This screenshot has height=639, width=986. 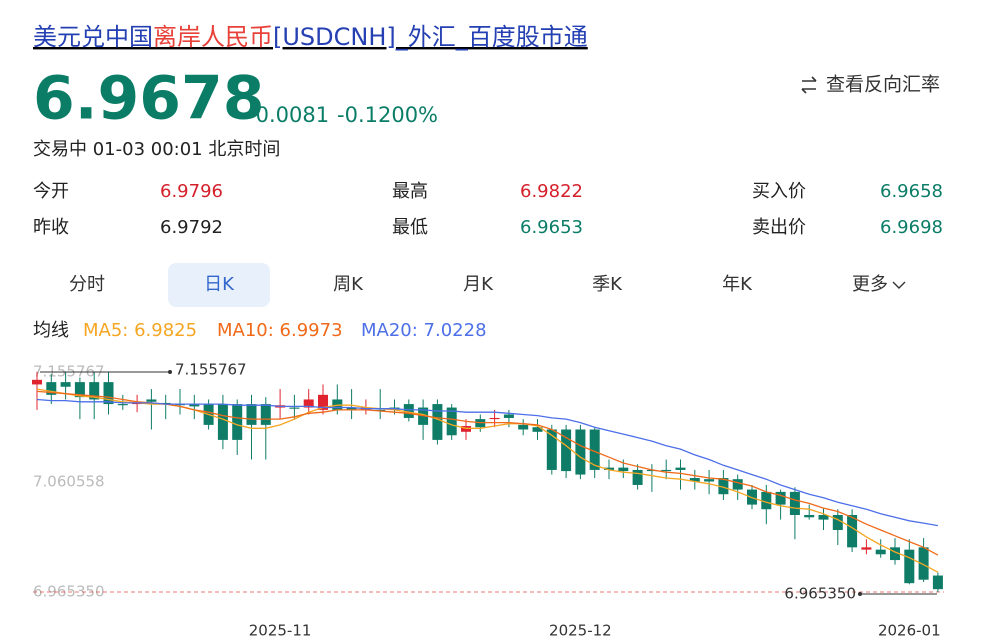 I want to click on title-part: [USDCNH]_外汇_百度股市通, so click(x=430, y=37).